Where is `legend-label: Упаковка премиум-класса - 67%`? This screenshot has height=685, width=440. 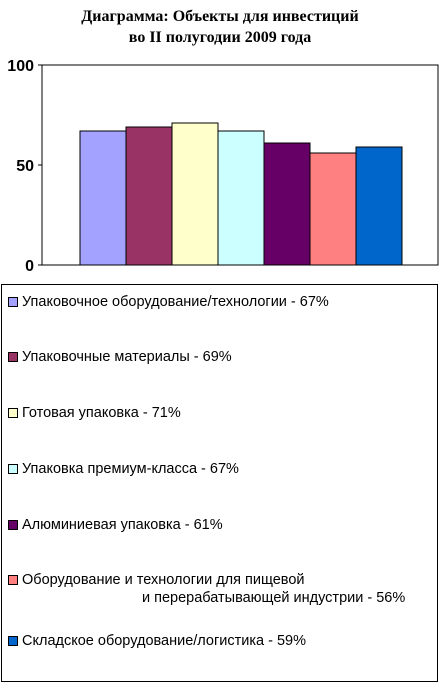 legend-label: Упаковка премиум-класса - 67% is located at coordinates (130, 469).